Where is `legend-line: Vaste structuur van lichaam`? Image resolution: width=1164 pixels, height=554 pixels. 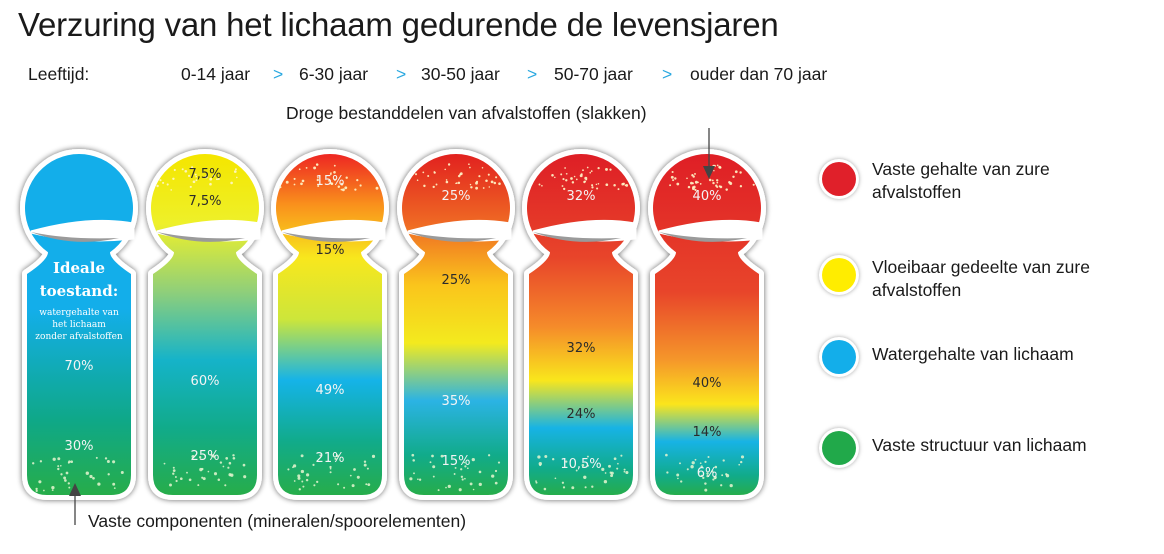
legend-line: Vaste structuur van lichaam is located at coordinates (979, 445).